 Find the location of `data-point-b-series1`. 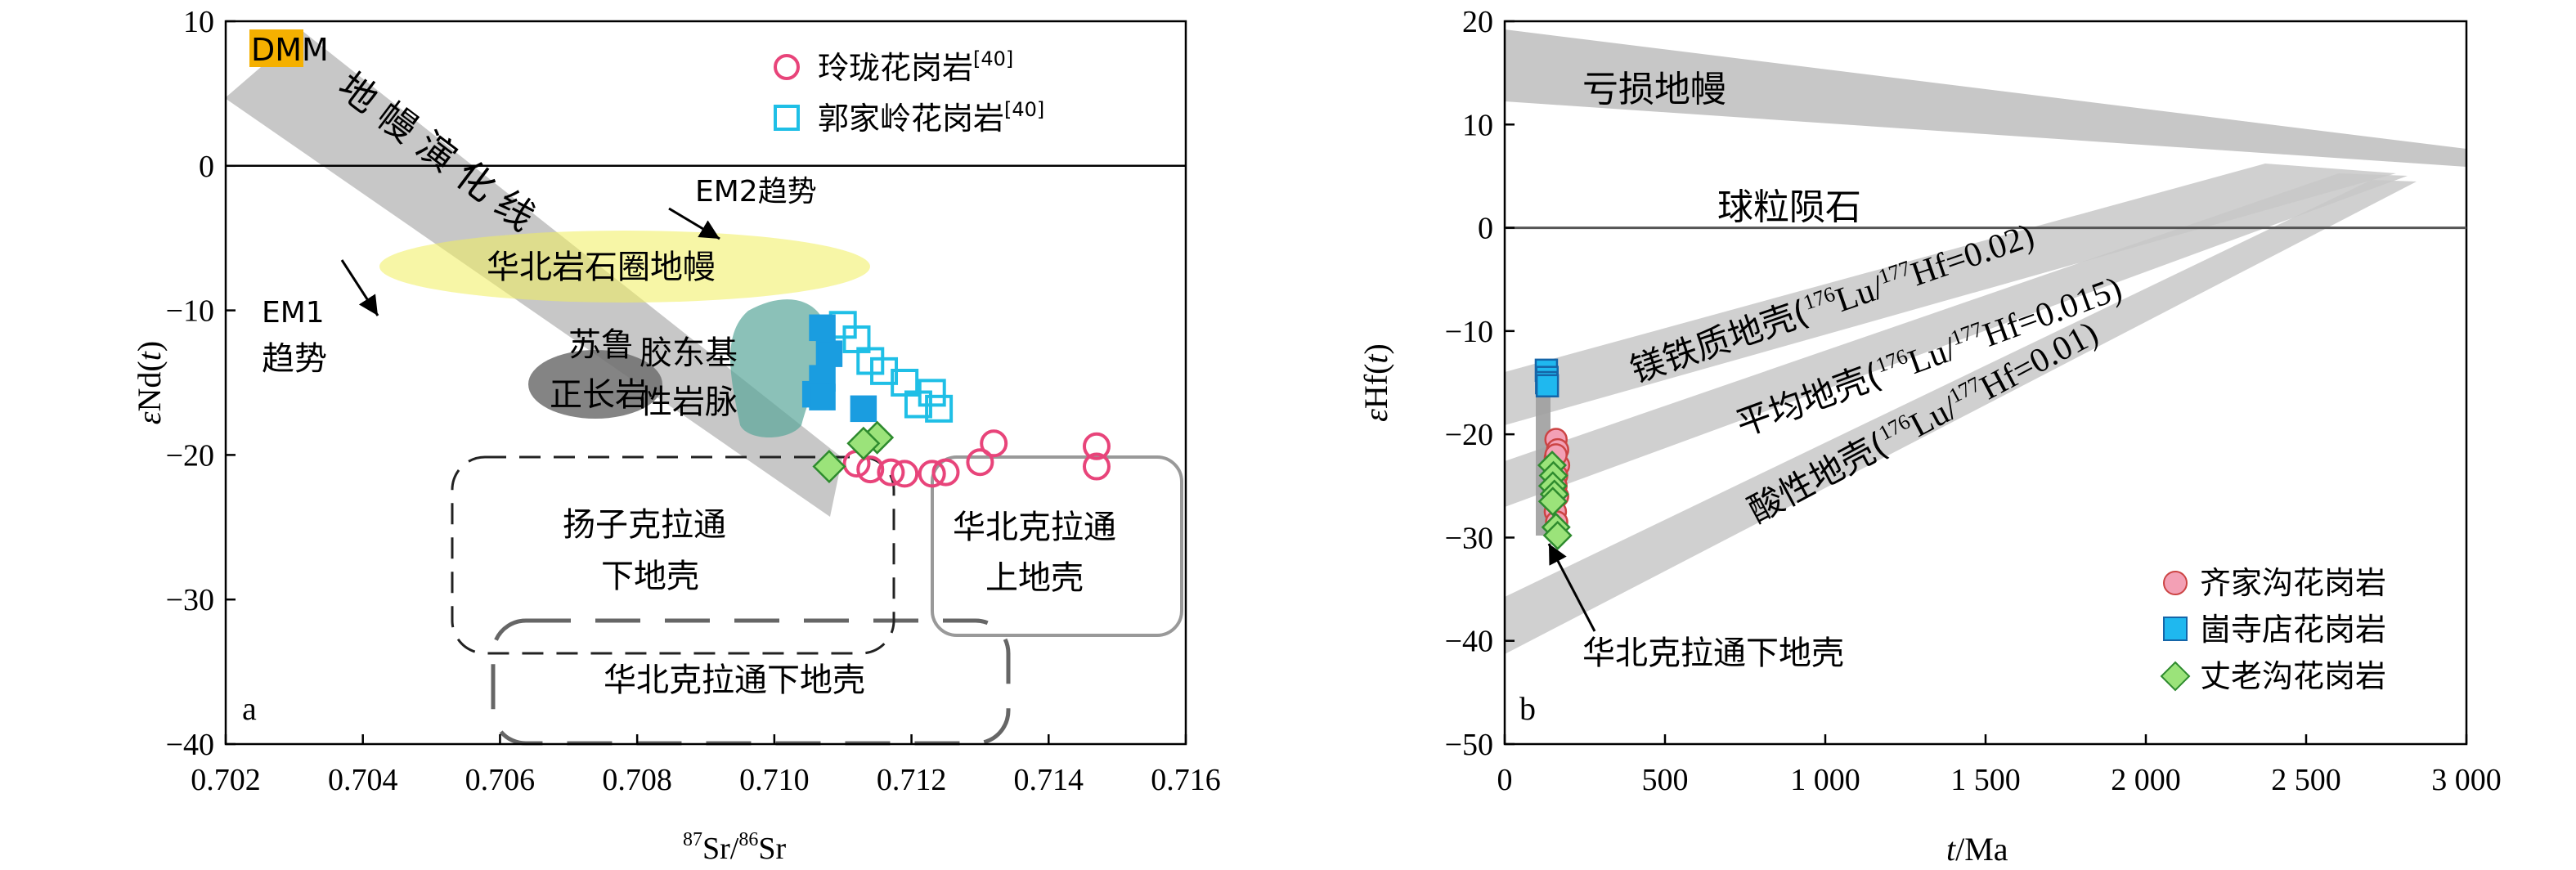

data-point-b-series1 is located at coordinates (1547, 386).